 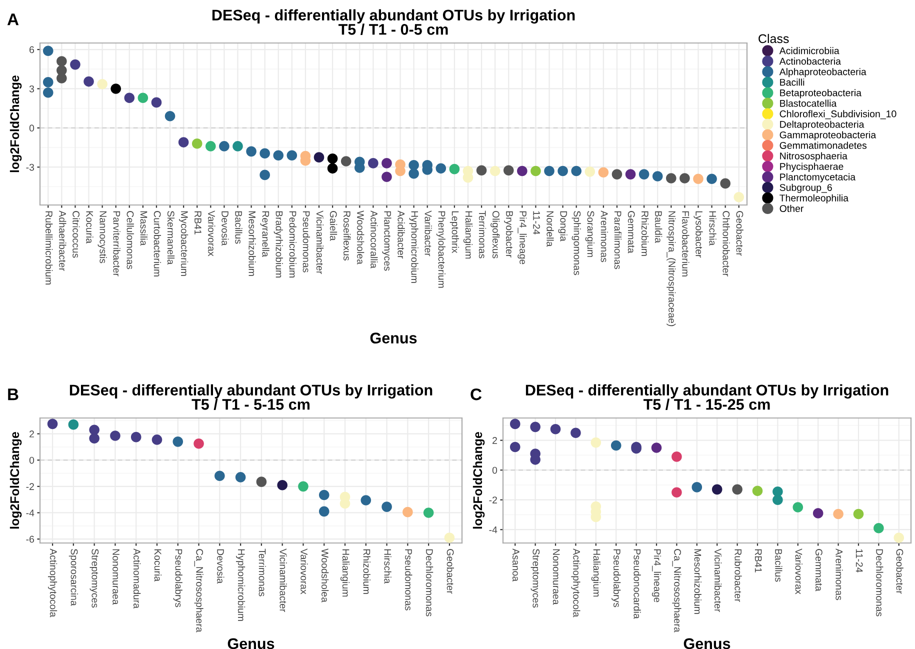 What do you see at coordinates (183, 243) in the screenshot?
I see `x-tick-label: Mycobacterium` at bounding box center [183, 243].